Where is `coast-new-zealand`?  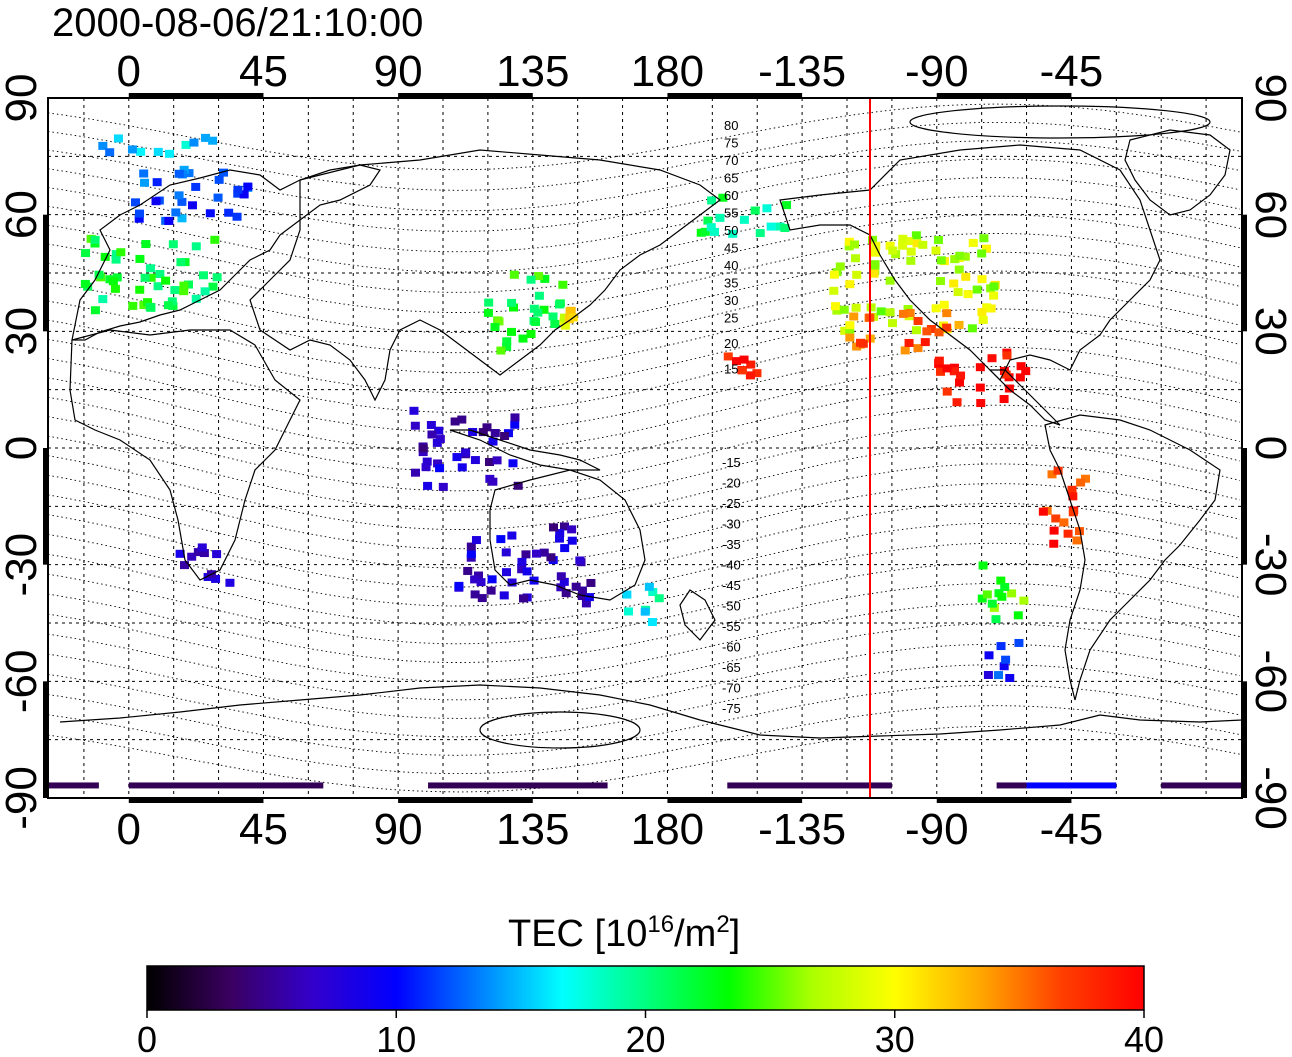 coast-new-zealand is located at coordinates (697, 615).